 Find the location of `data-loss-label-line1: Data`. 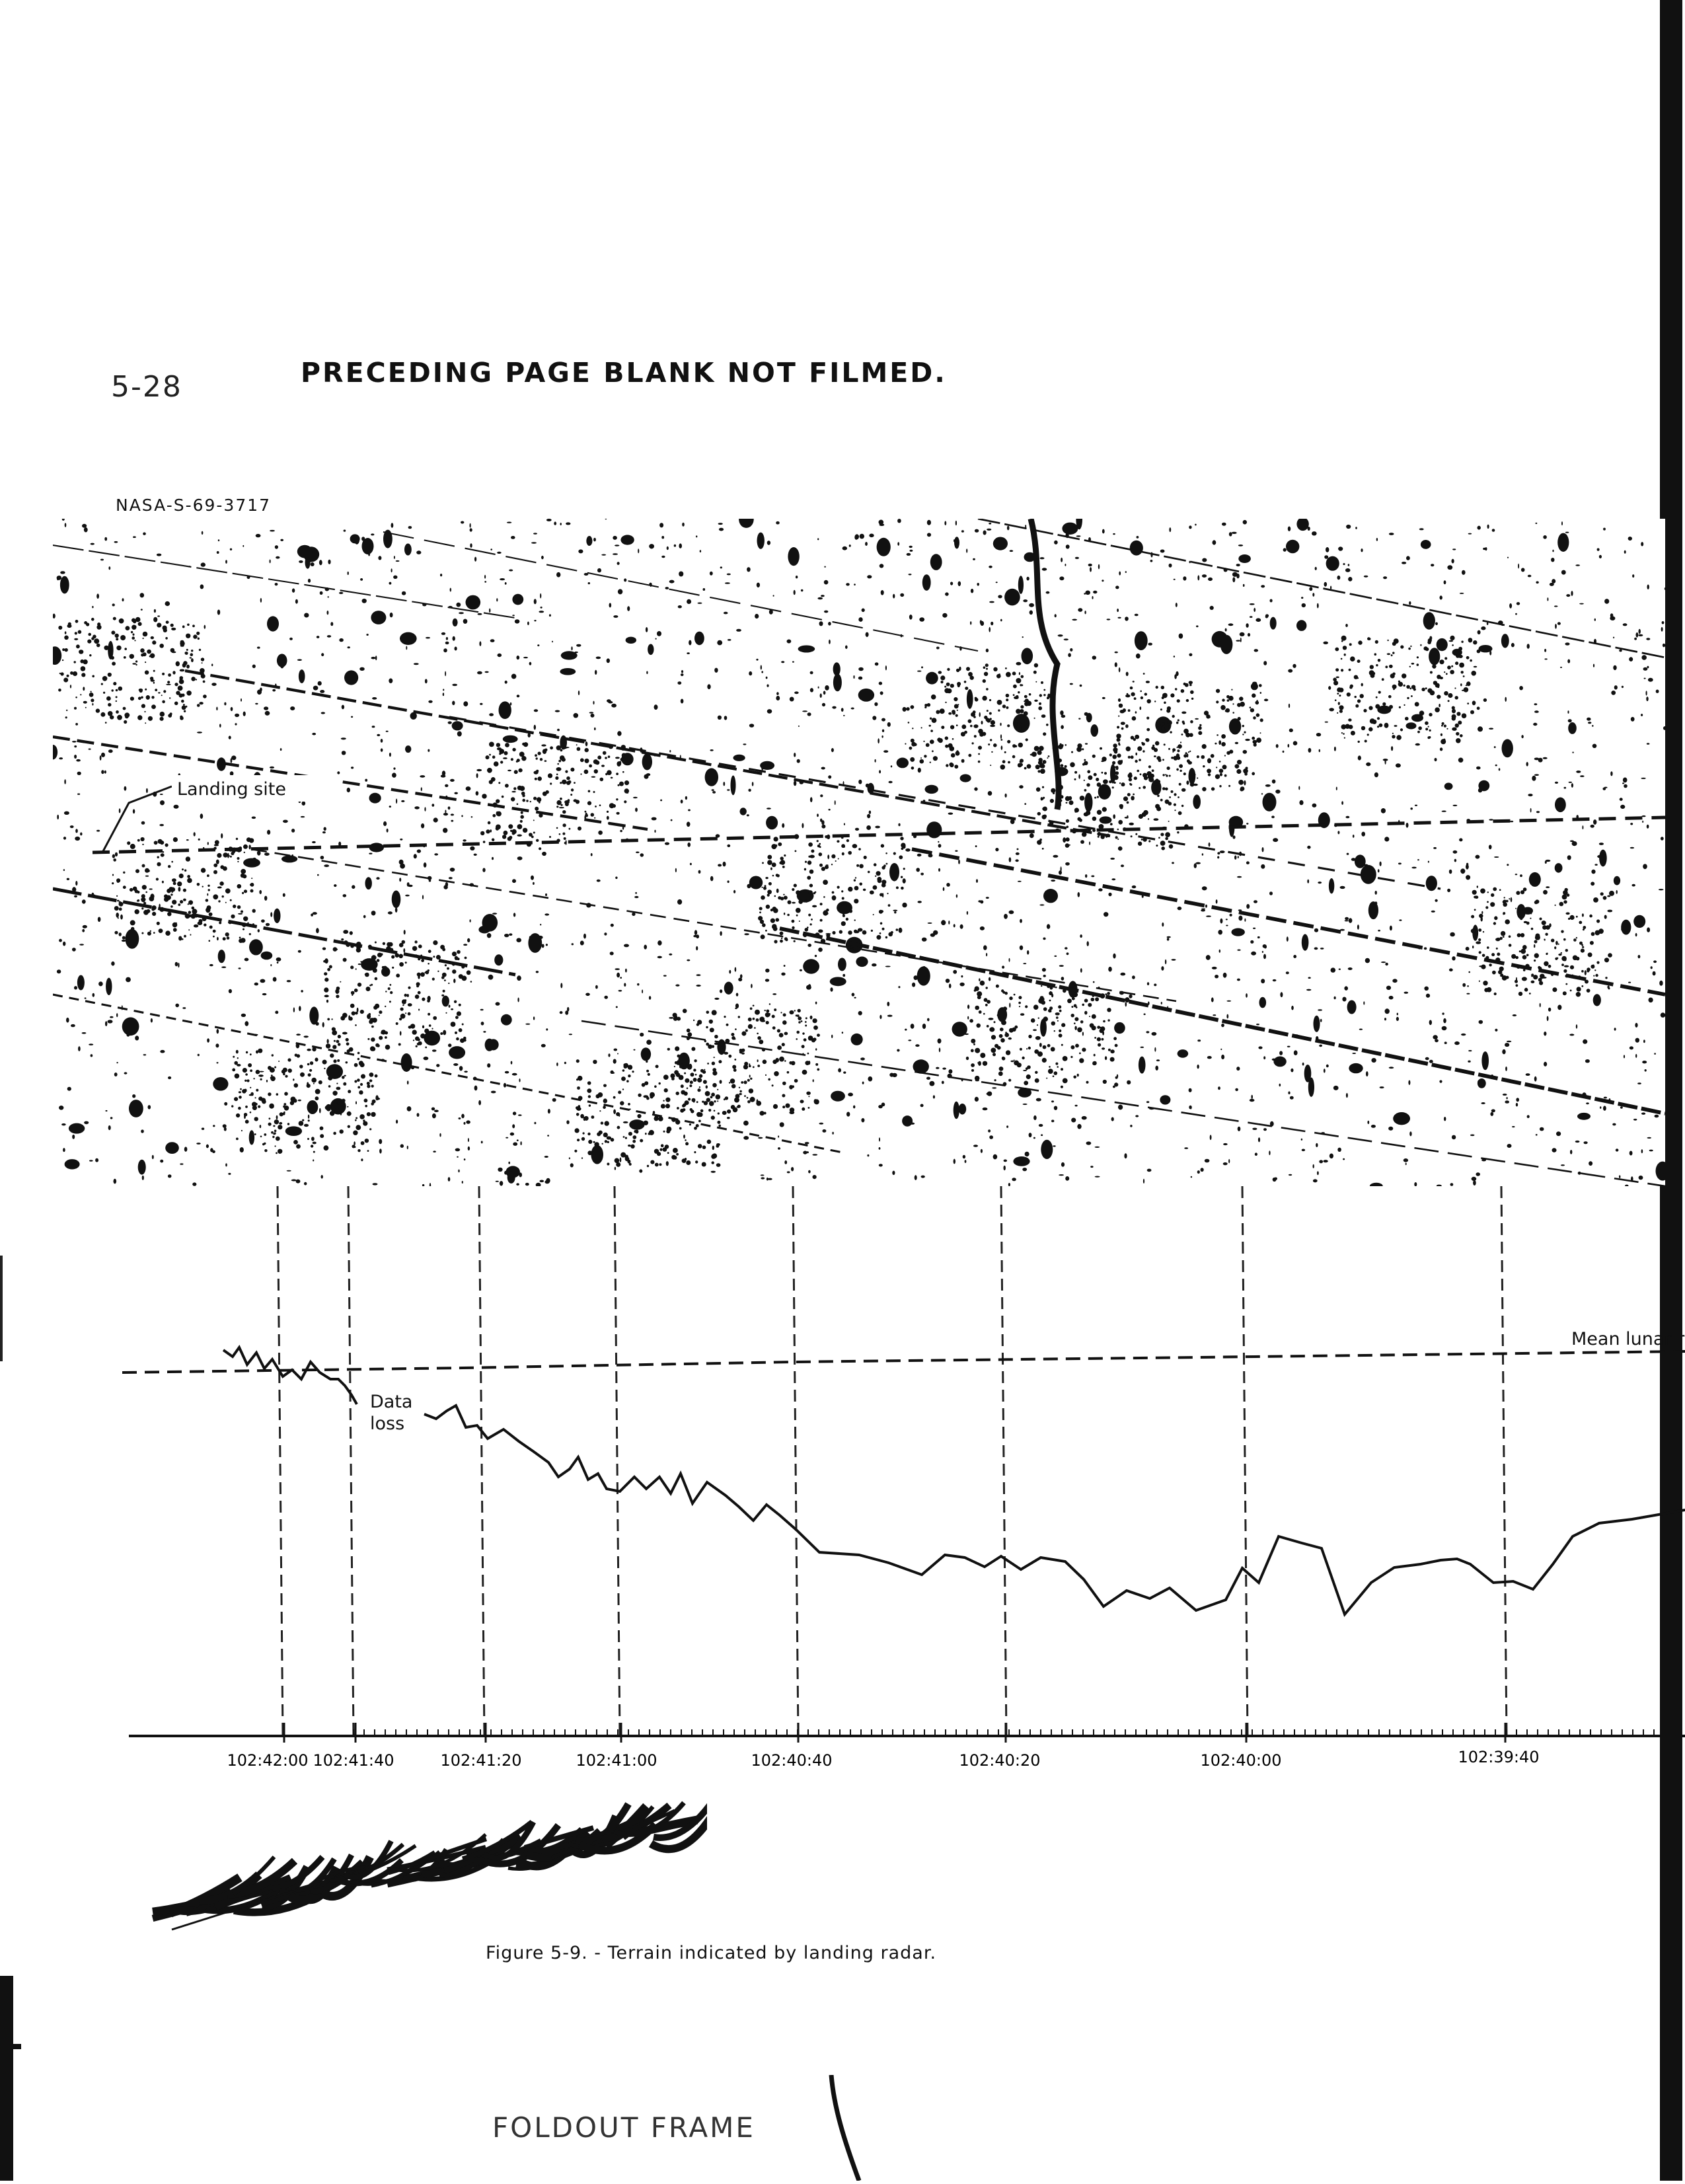

data-loss-label-line1: Data is located at coordinates (391, 1402).